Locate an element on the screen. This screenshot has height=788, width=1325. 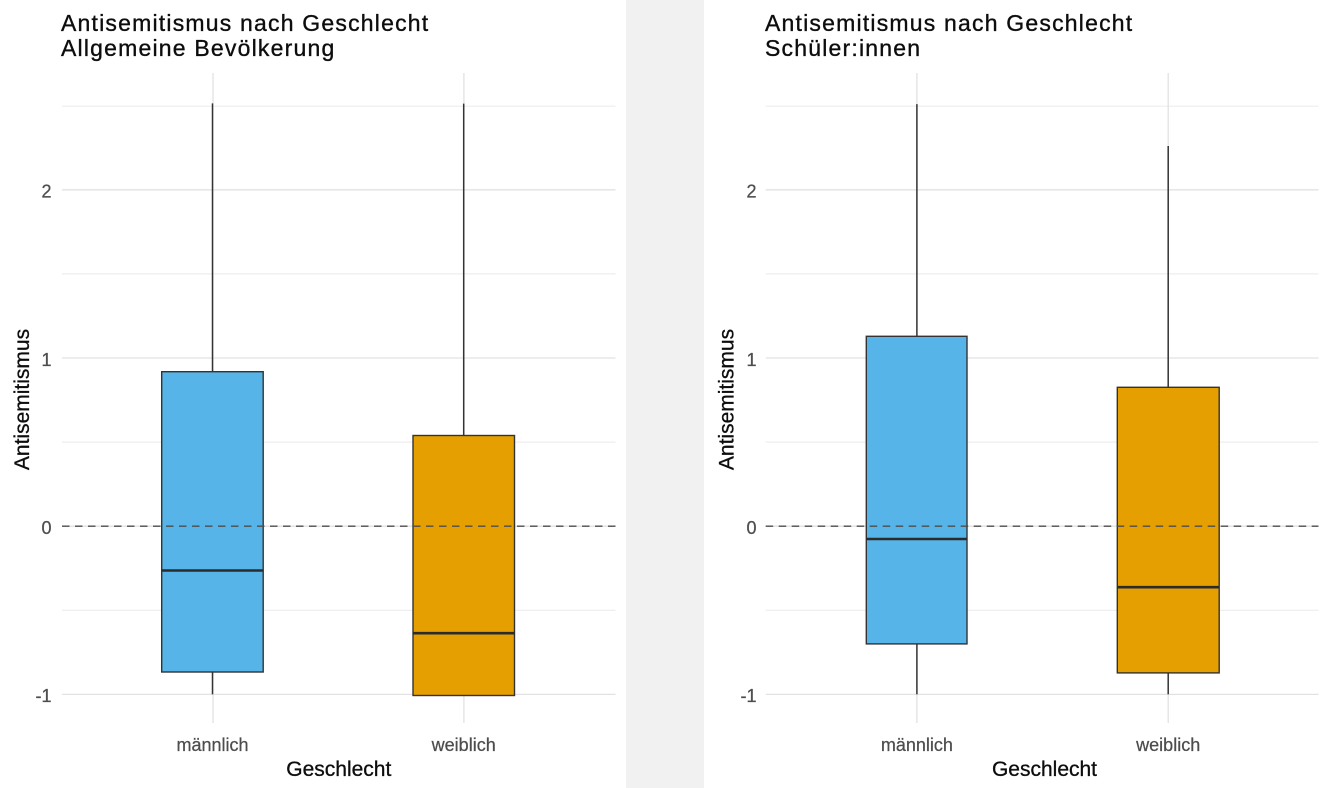
svg-text: Schüler:innen is located at coordinates (843, 48).